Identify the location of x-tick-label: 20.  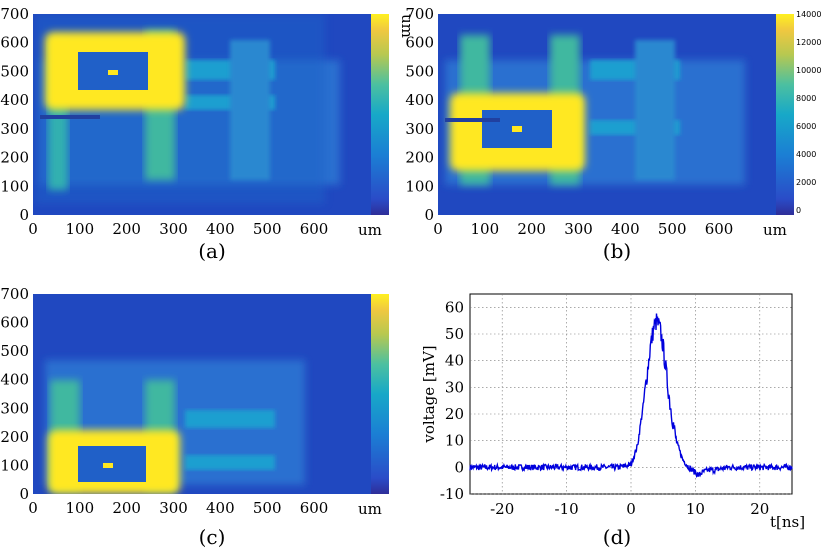
(759, 509).